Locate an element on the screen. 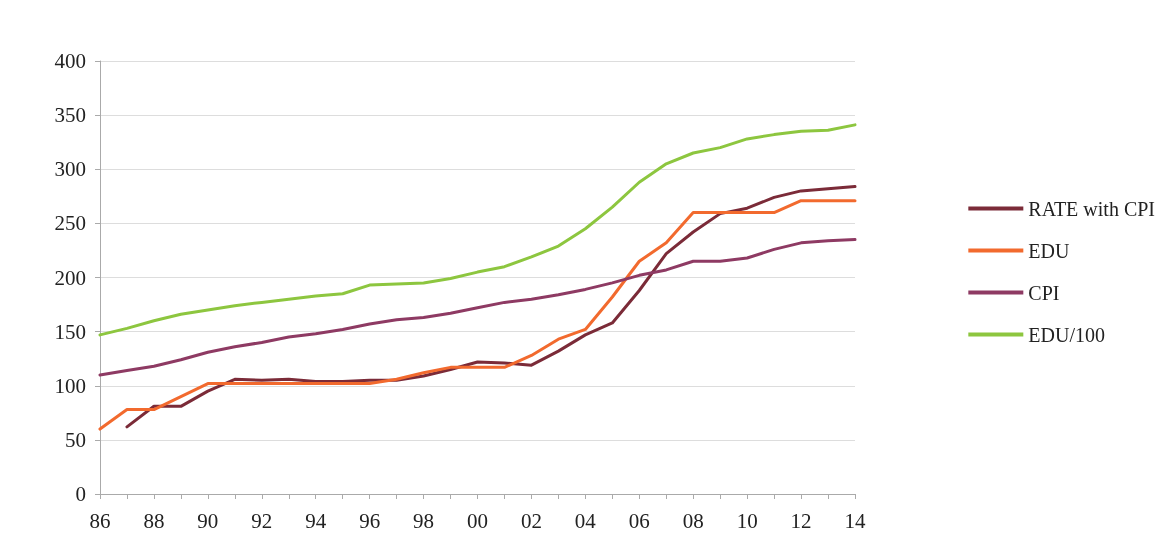  x-tick-label: 04 is located at coordinates (585, 520).